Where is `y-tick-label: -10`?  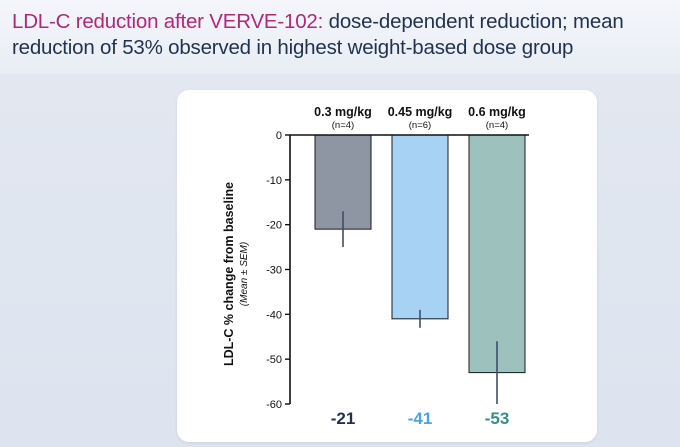
y-tick-label: -10 is located at coordinates (274, 181).